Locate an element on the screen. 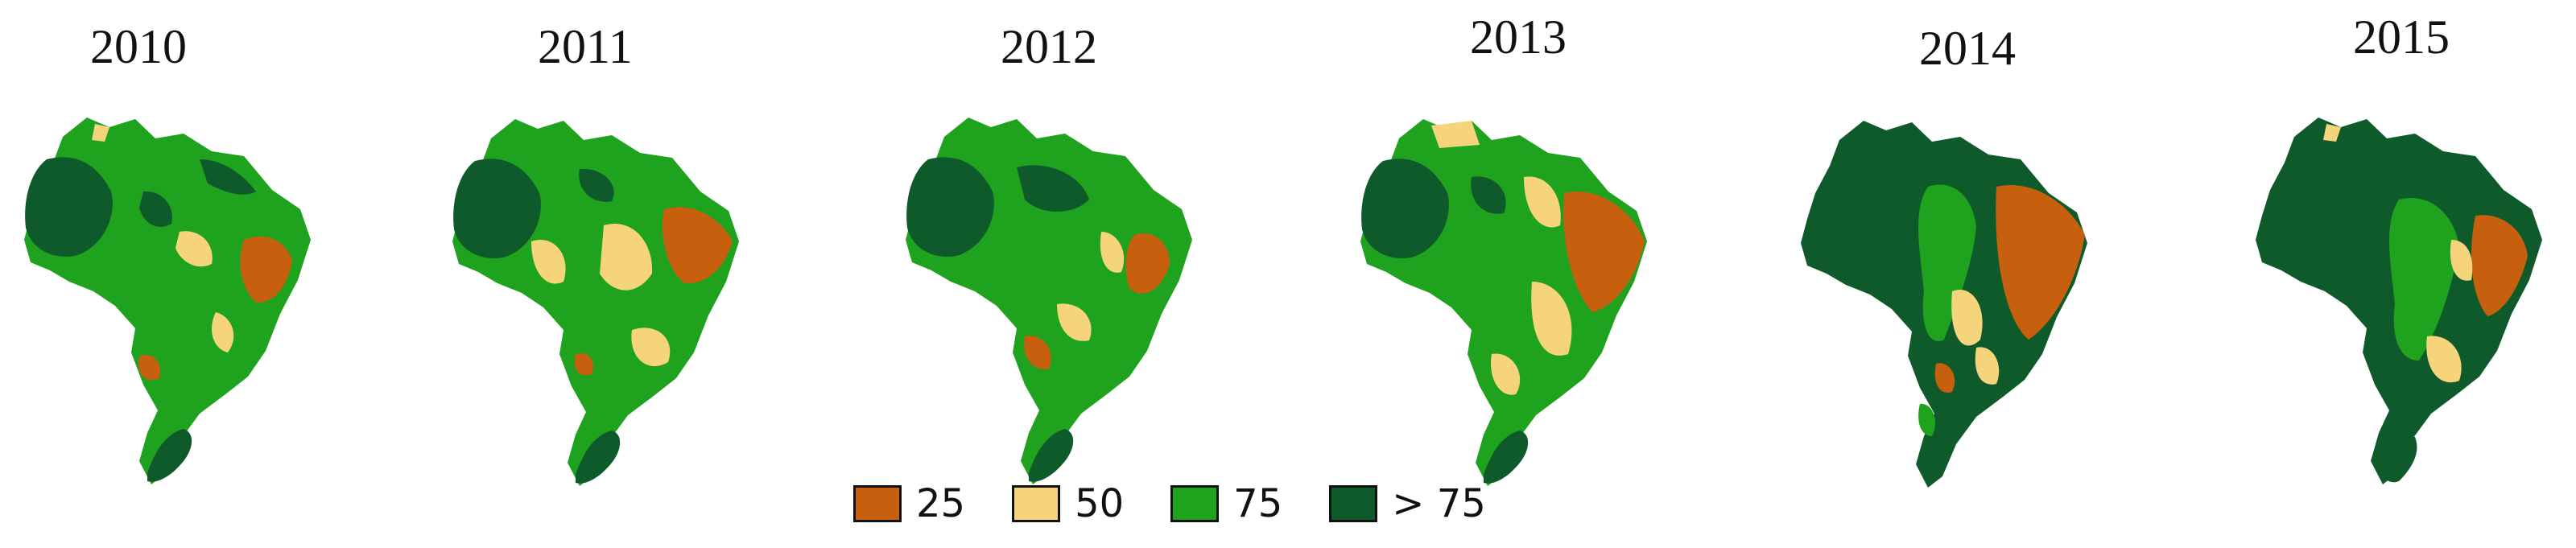 This screenshot has height=548, width=2576. legend: 25 50 75 > 75 is located at coordinates (1193, 503).